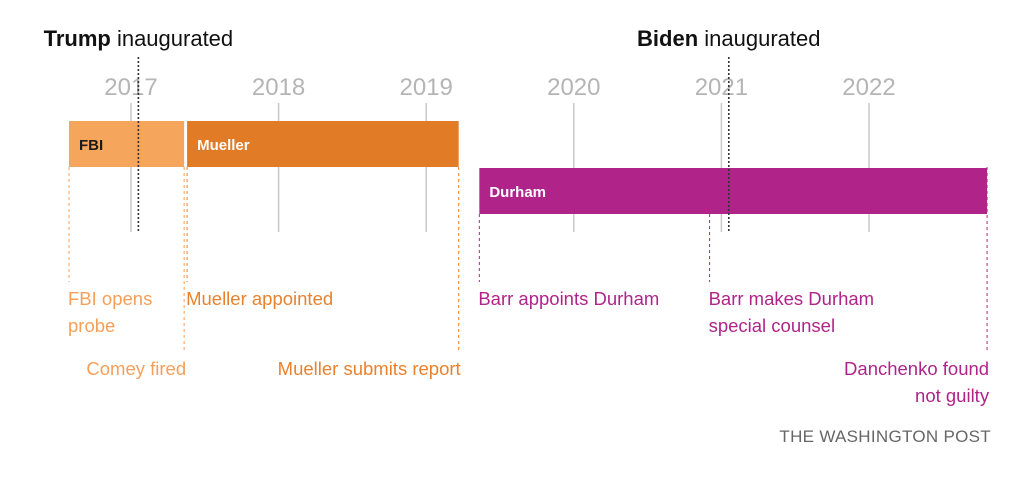 The width and height of the screenshot is (1023, 480). I want to click on year-tick-label: 2022, so click(868, 87).